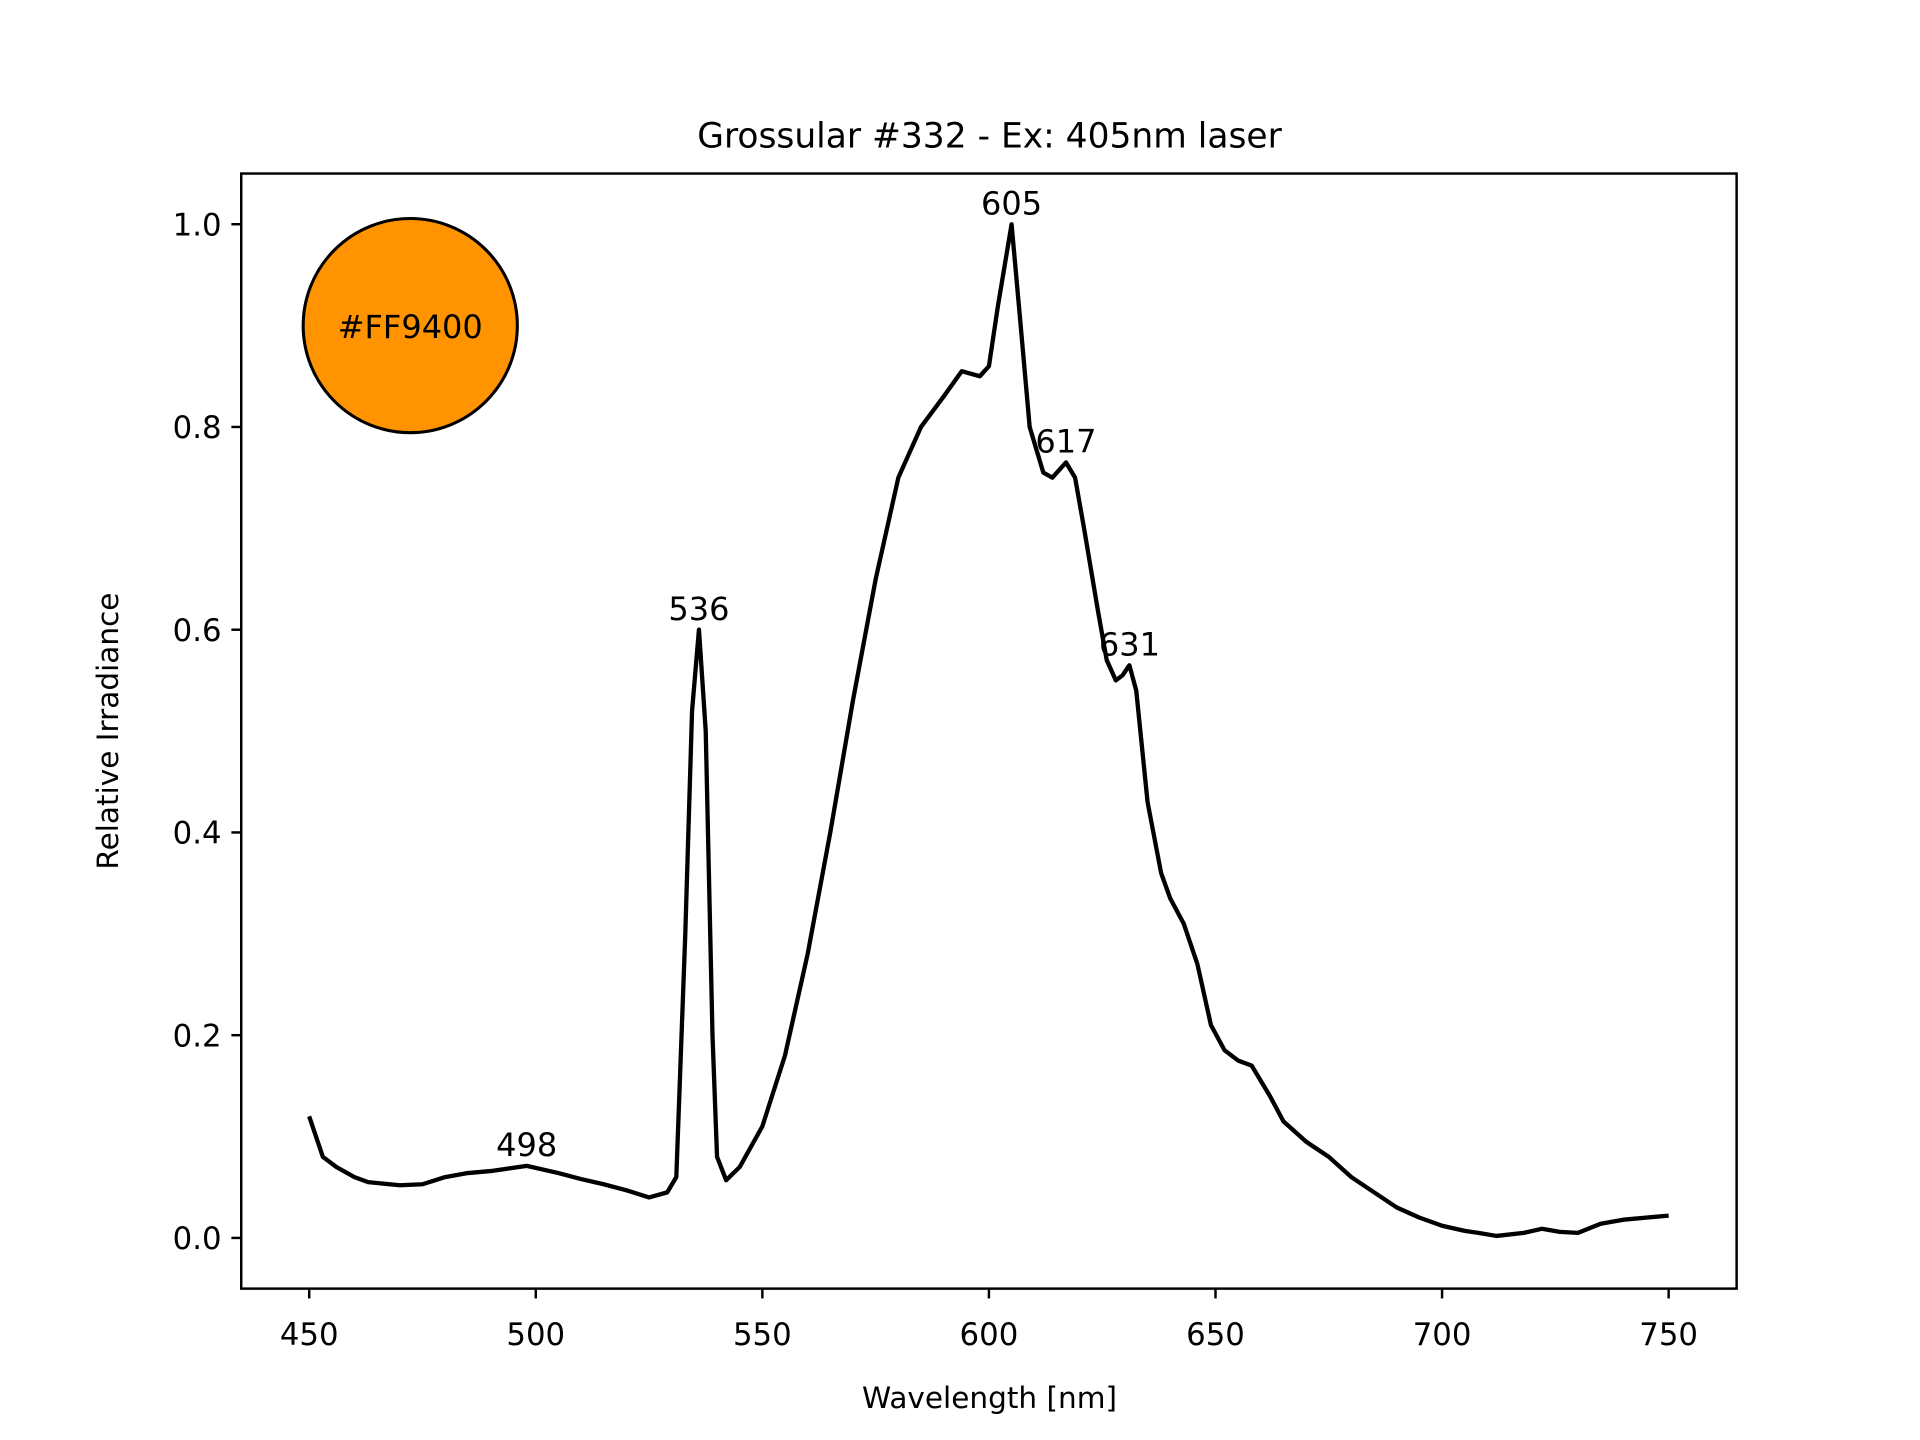 The width and height of the screenshot is (1920, 1440). I want to click on y-tick-label: 0.2, so click(197, 1036).